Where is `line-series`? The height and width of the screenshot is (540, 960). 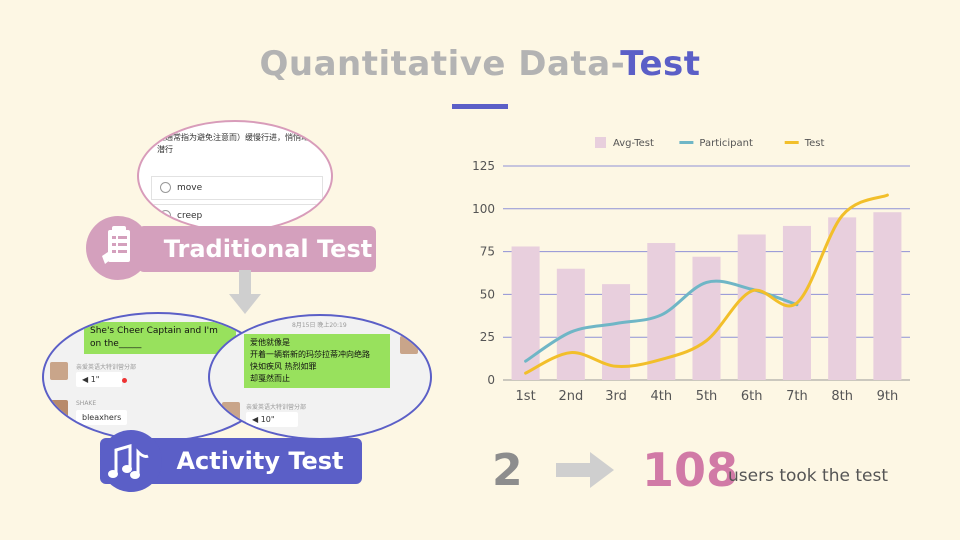 line-series is located at coordinates (706, 284).